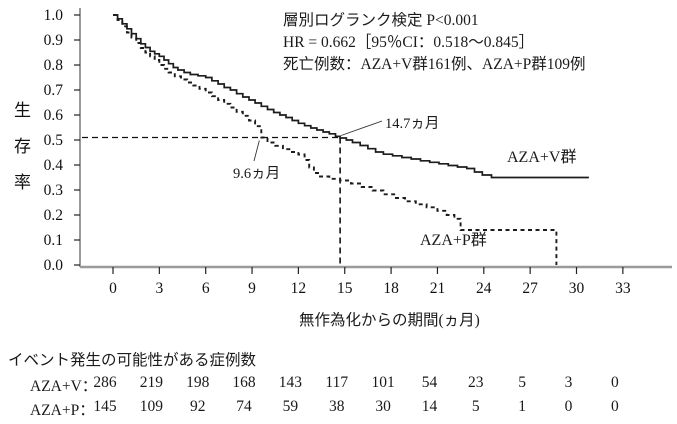 This screenshot has height=424, width=677. Describe the element at coordinates (256, 151) in the screenshot. I see `median-p-pointer-line` at that location.